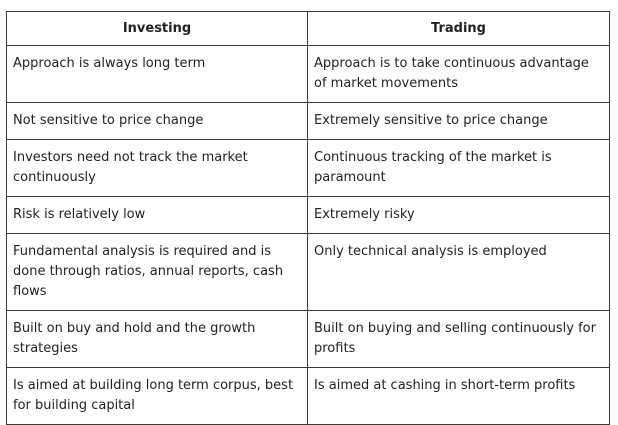 Image resolution: width=618 pixels, height=425 pixels. What do you see at coordinates (458, 28) in the screenshot?
I see `header-trading: Trading` at bounding box center [458, 28].